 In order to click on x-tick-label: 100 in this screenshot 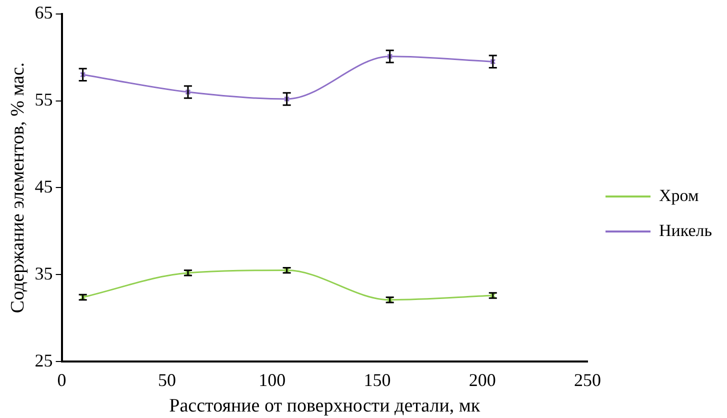, I will do `click(272, 380)`.